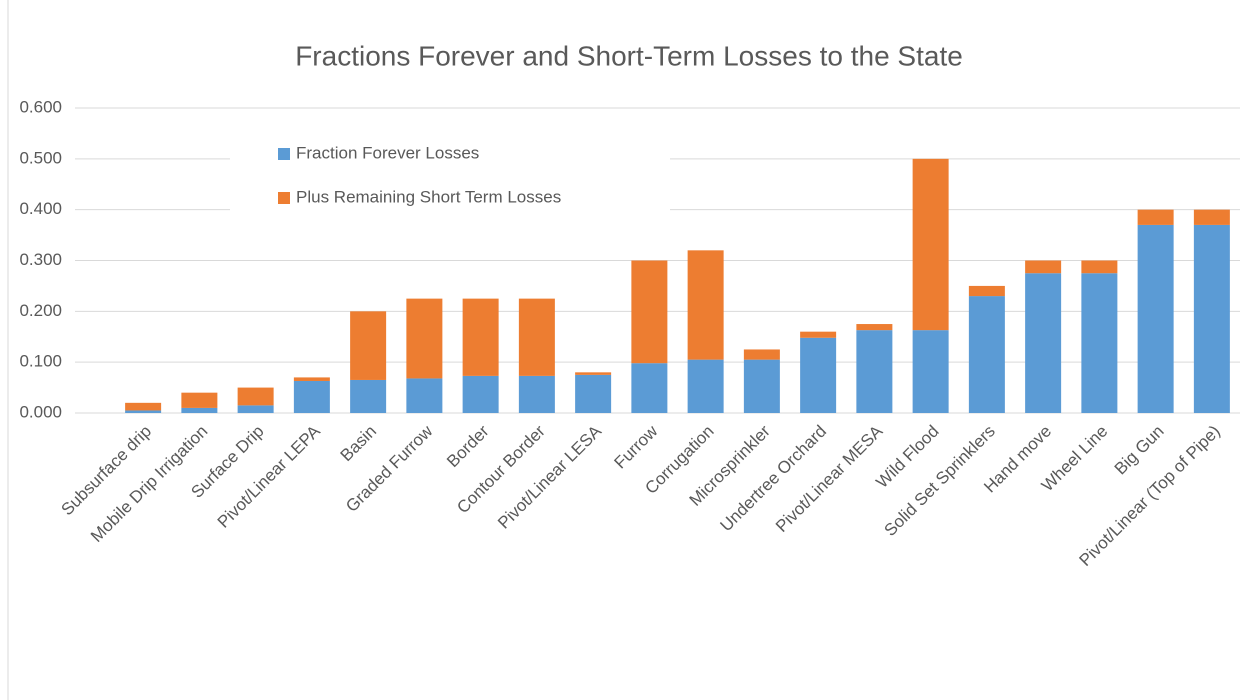  Describe the element at coordinates (1139, 450) in the screenshot. I see `x-tick-label: Big Gun` at that location.